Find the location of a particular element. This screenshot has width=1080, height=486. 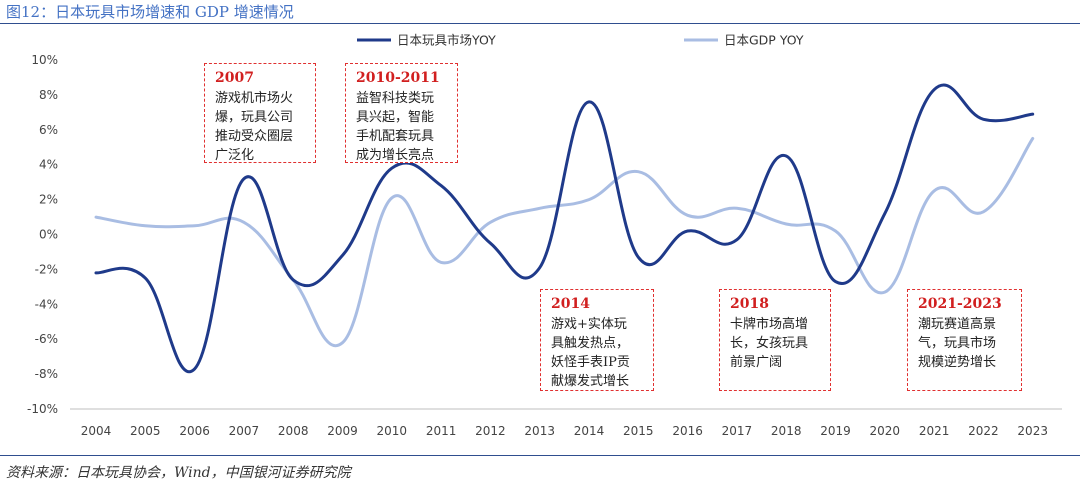

x-tick-label: 2021 is located at coordinates (934, 431).